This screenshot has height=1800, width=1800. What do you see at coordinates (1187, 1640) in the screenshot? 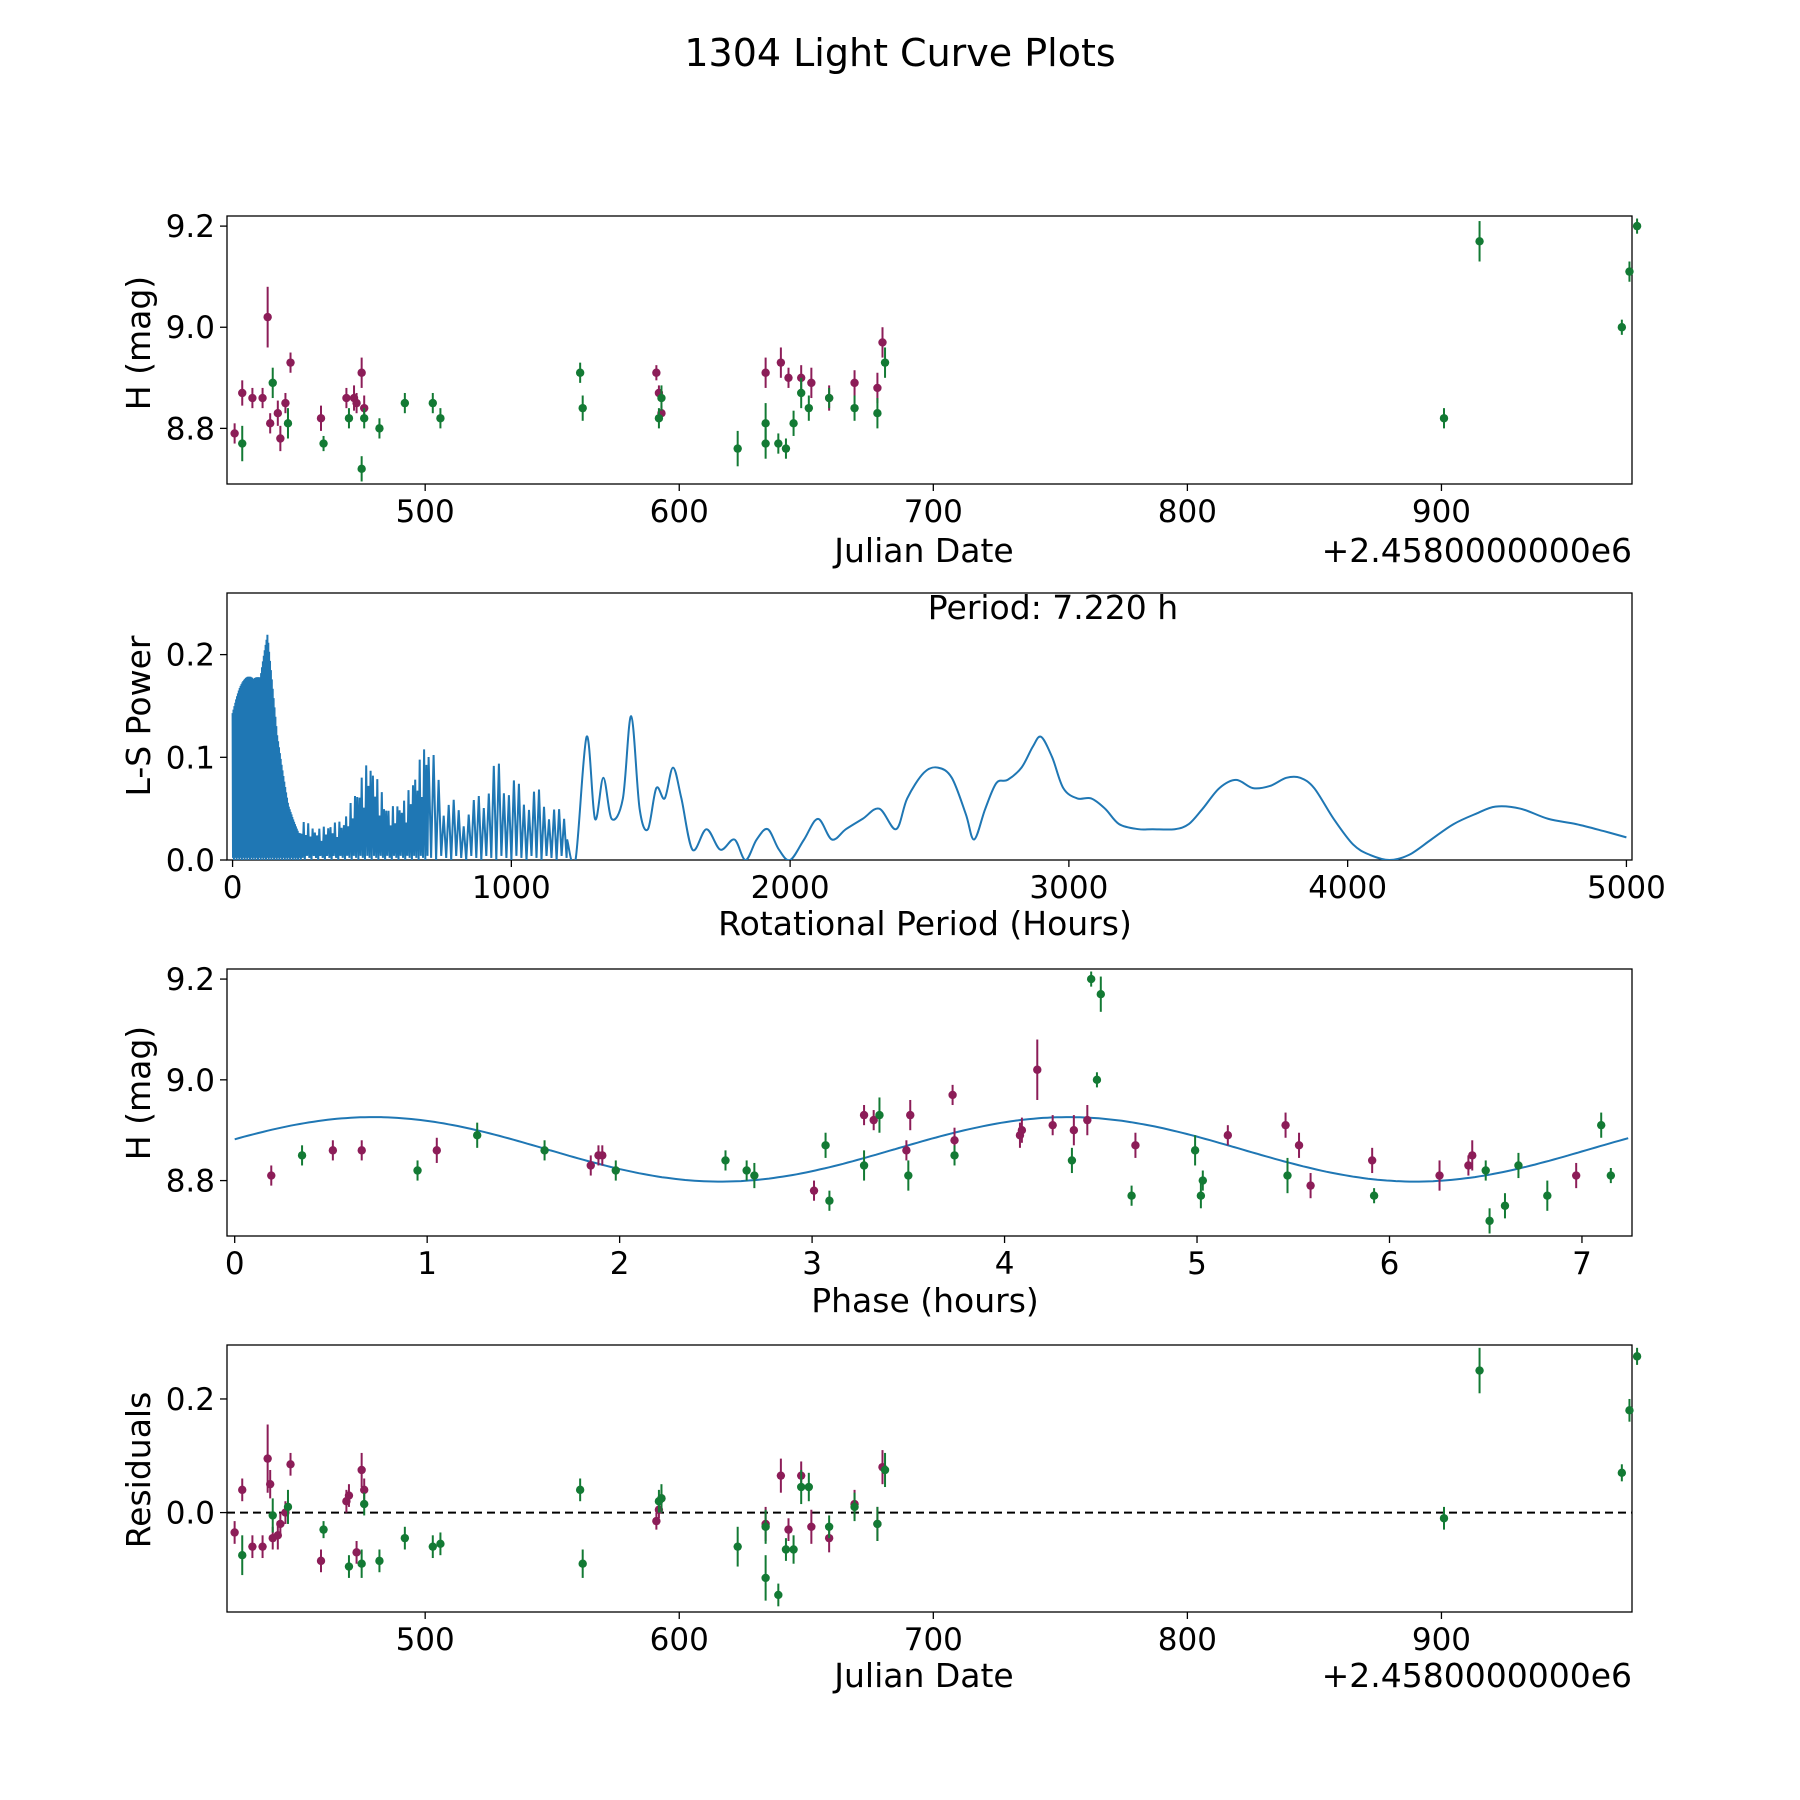
I see `panel4-xtick-label: 800` at bounding box center [1187, 1640].